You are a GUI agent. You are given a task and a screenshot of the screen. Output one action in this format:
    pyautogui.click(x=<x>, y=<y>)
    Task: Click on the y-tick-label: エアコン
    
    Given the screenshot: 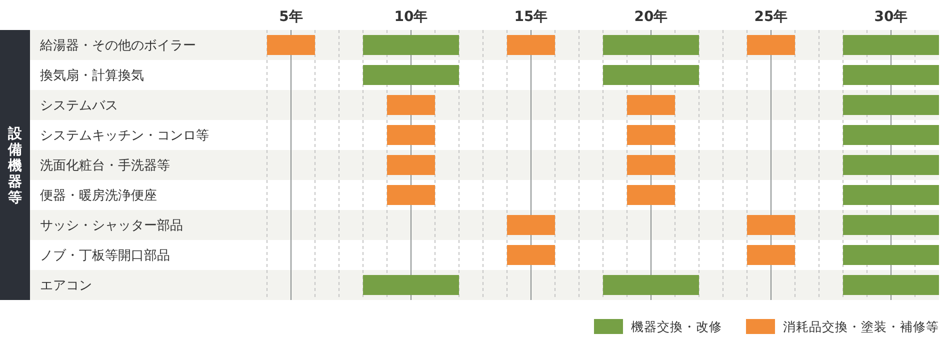 What is the action you would take?
    pyautogui.click(x=66, y=286)
    